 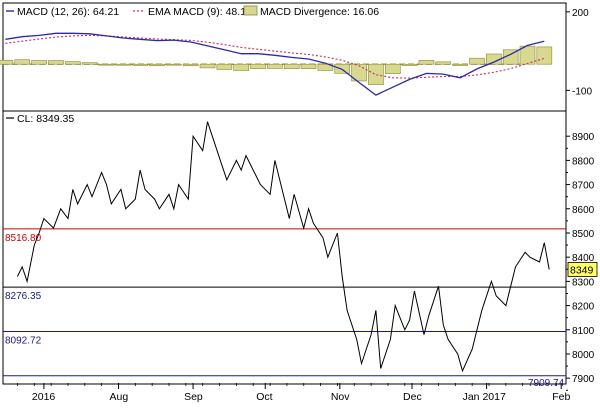 What do you see at coordinates (293, 393) in the screenshot?
I see `x-axis: 2016 Aug Sep Oct Nov Dec Jan 2017 Feb` at bounding box center [293, 393].